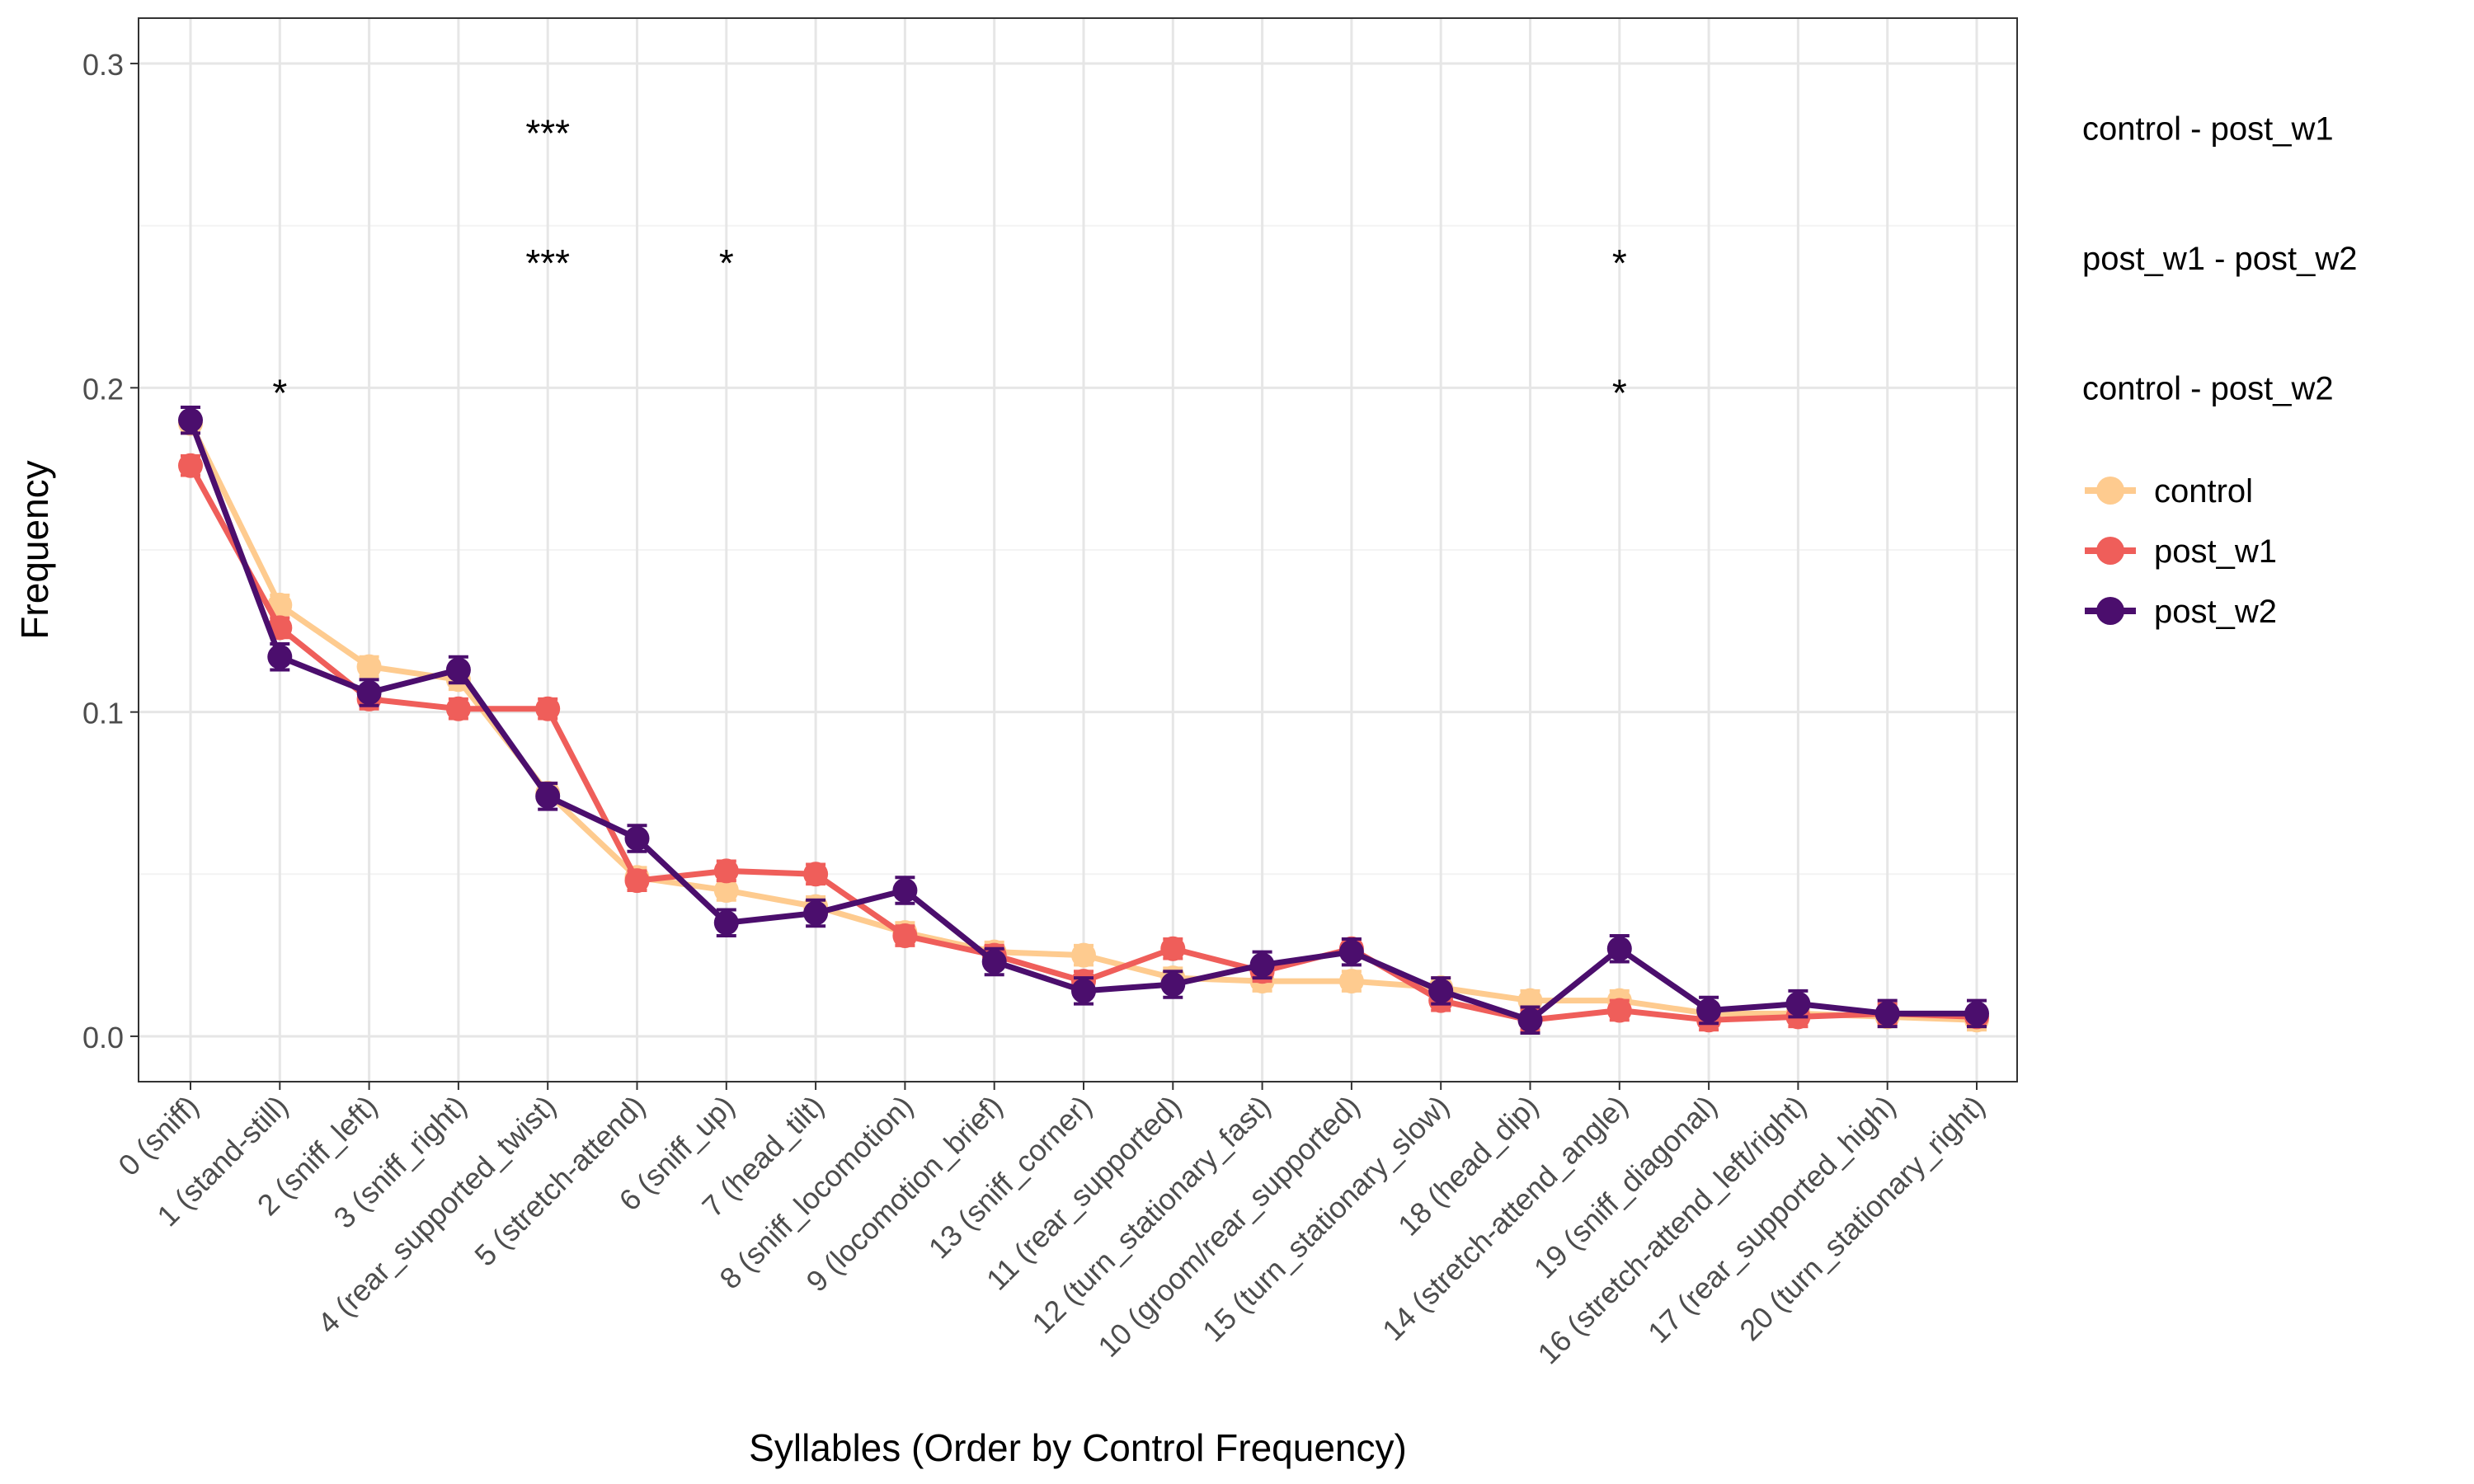 The width and height of the screenshot is (2474, 1484). I want to click on comparison-label: control - post_w2, so click(2208, 388).